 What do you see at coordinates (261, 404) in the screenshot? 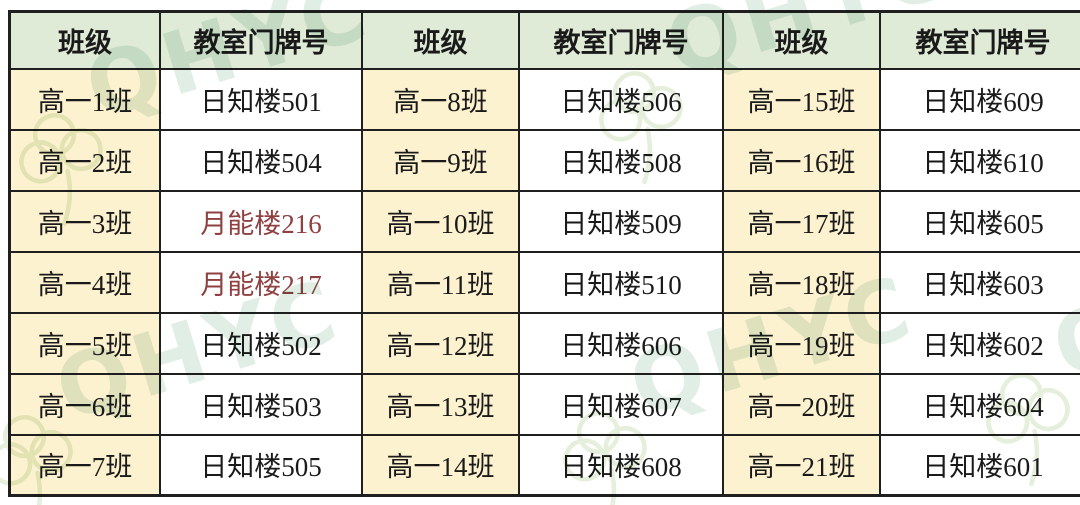
I see `room-cell: 日知楼503` at bounding box center [261, 404].